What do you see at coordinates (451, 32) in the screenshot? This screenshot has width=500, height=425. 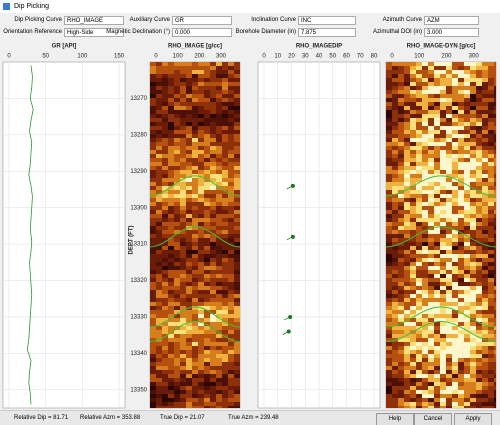 I see `text-input: 3.000` at bounding box center [451, 32].